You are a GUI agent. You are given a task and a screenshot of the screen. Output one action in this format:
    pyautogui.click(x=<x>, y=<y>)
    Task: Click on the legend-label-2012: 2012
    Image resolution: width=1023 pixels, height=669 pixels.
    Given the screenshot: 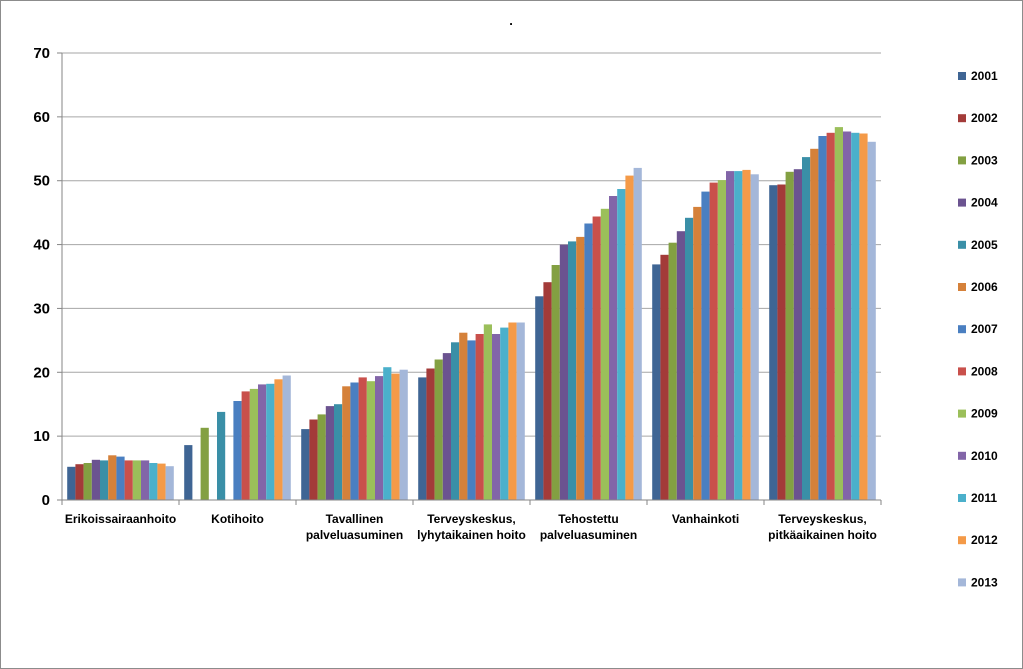 What is the action you would take?
    pyautogui.click(x=984, y=540)
    